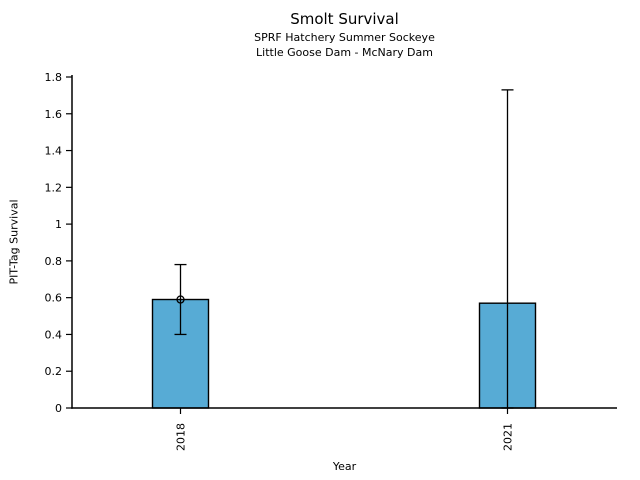  Describe the element at coordinates (344, 466) in the screenshot. I see `x-axis-label: Year` at that location.